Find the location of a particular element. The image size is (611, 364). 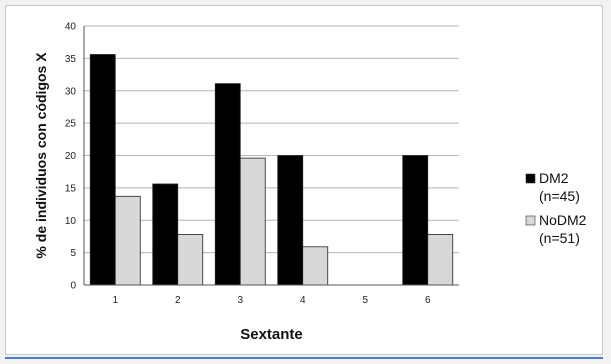

y-tick-labels: 0 5 10 15 20 25 30 35 40 is located at coordinates (71, 157).